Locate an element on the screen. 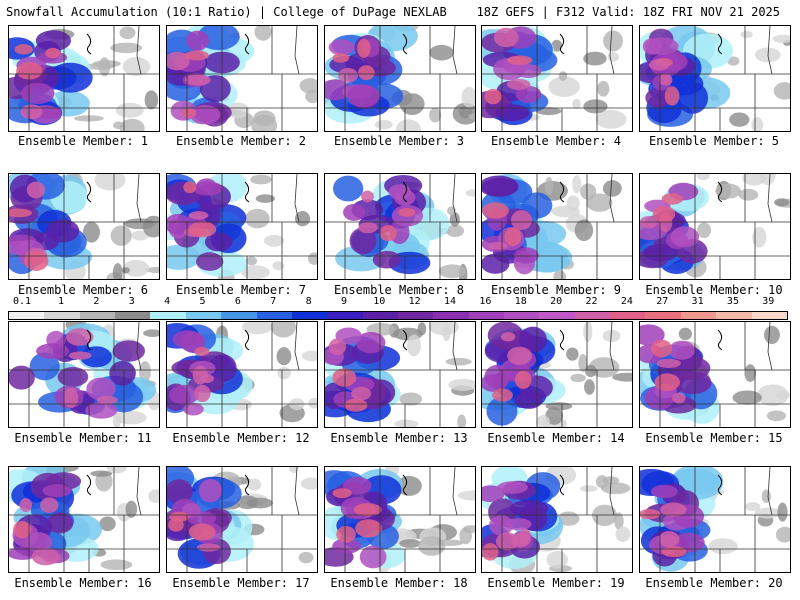 The image size is (800, 600). colorbar-label: 16 is located at coordinates (485, 301).